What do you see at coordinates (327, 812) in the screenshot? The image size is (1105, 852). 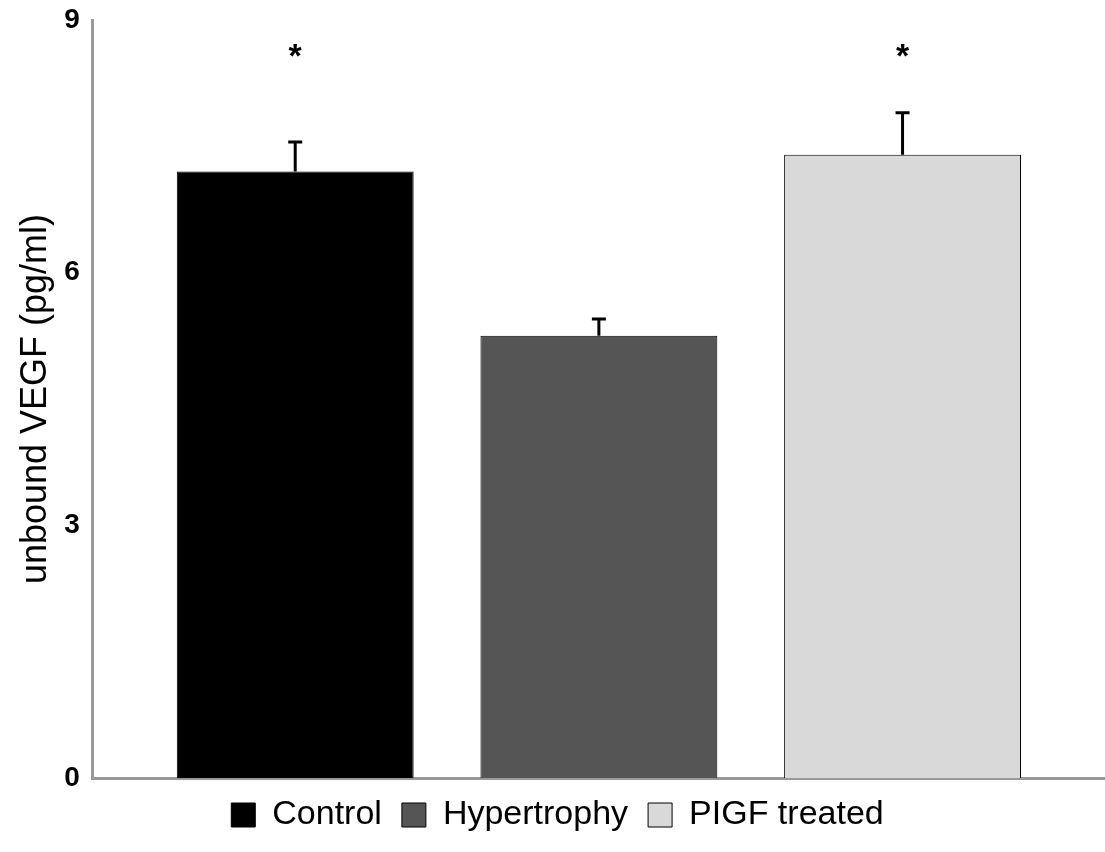 I see `legend-label: Control` at bounding box center [327, 812].